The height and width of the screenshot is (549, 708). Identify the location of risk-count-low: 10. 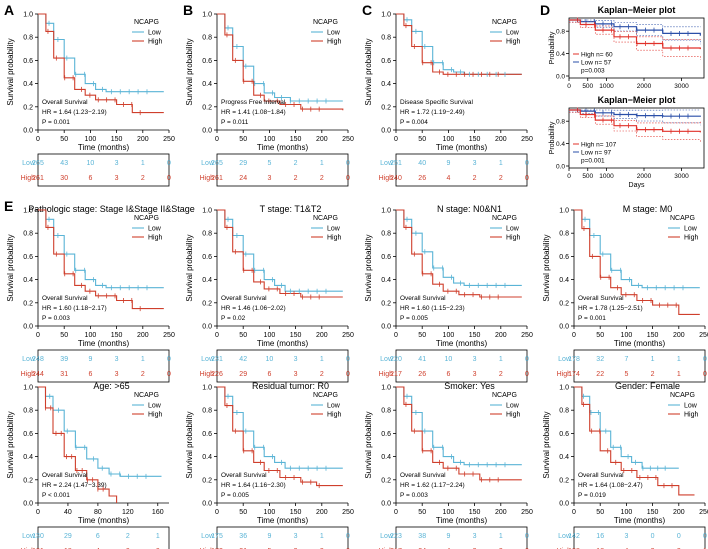
(270, 359).